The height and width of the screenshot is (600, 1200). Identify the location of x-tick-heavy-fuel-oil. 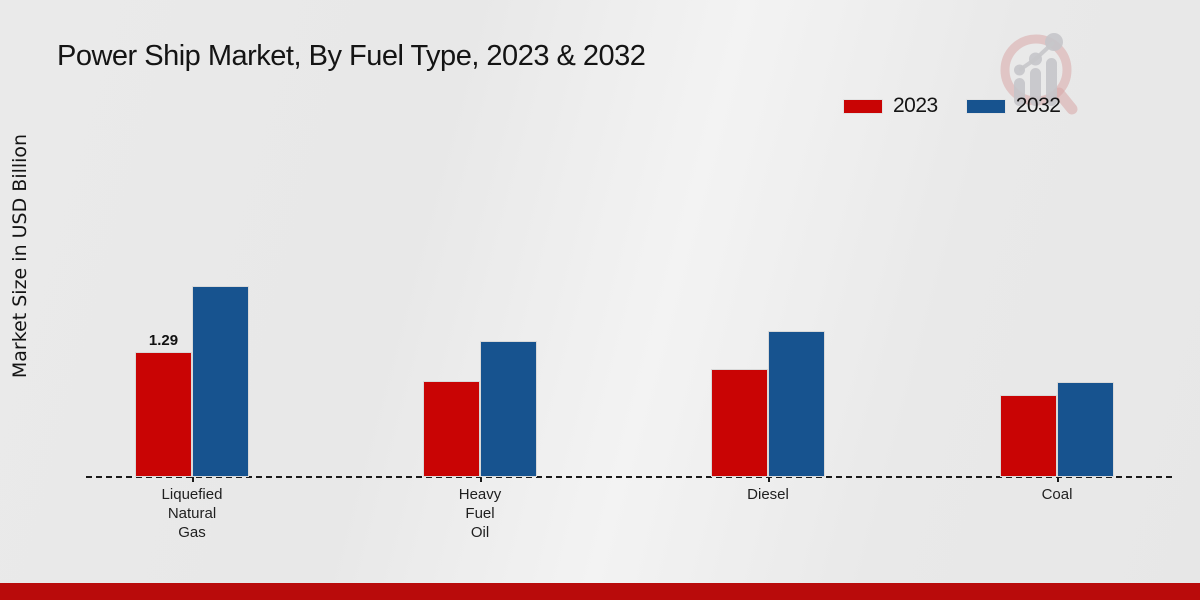
(481, 479).